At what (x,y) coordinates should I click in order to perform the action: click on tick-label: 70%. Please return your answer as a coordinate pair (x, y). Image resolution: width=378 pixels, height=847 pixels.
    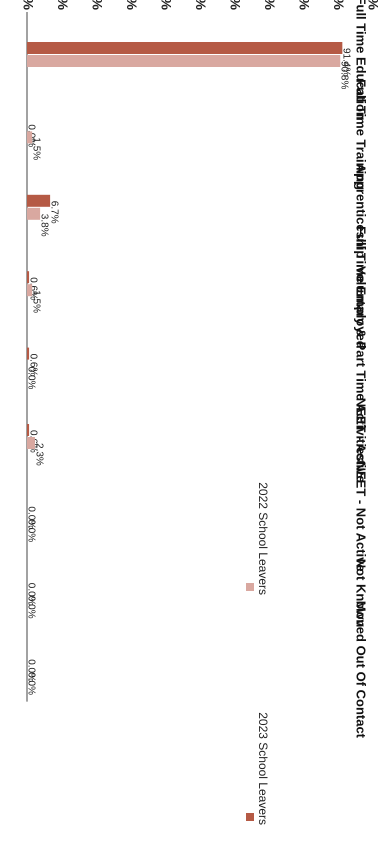
    Looking at the image, I should click on (270, 5).